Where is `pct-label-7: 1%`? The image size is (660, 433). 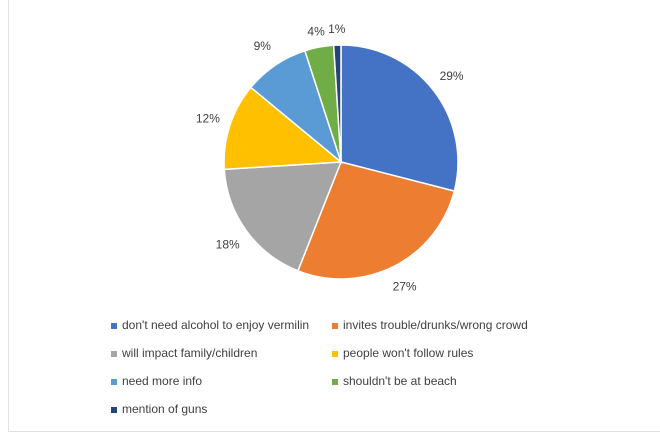
pct-label-7: 1% is located at coordinates (337, 29).